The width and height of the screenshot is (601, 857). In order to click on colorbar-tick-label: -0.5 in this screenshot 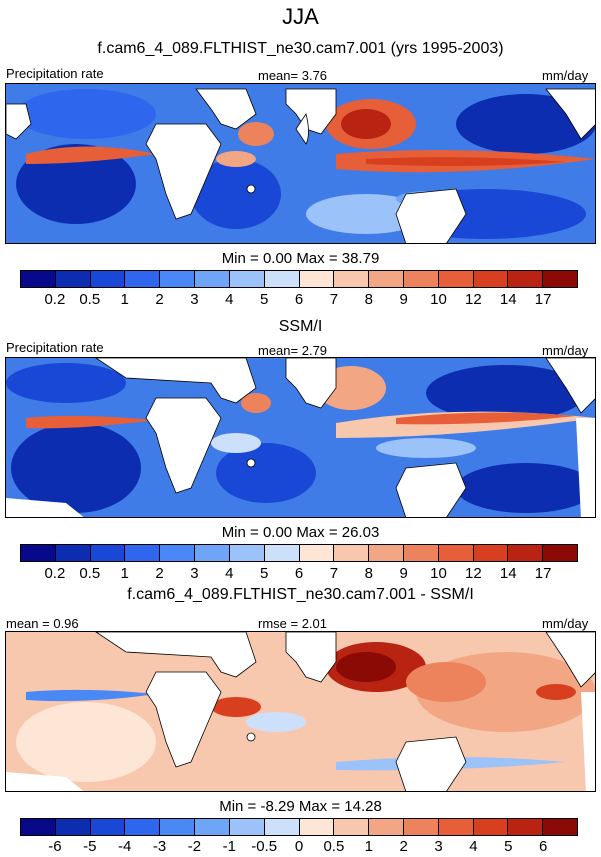, I will do `click(264, 846)`.